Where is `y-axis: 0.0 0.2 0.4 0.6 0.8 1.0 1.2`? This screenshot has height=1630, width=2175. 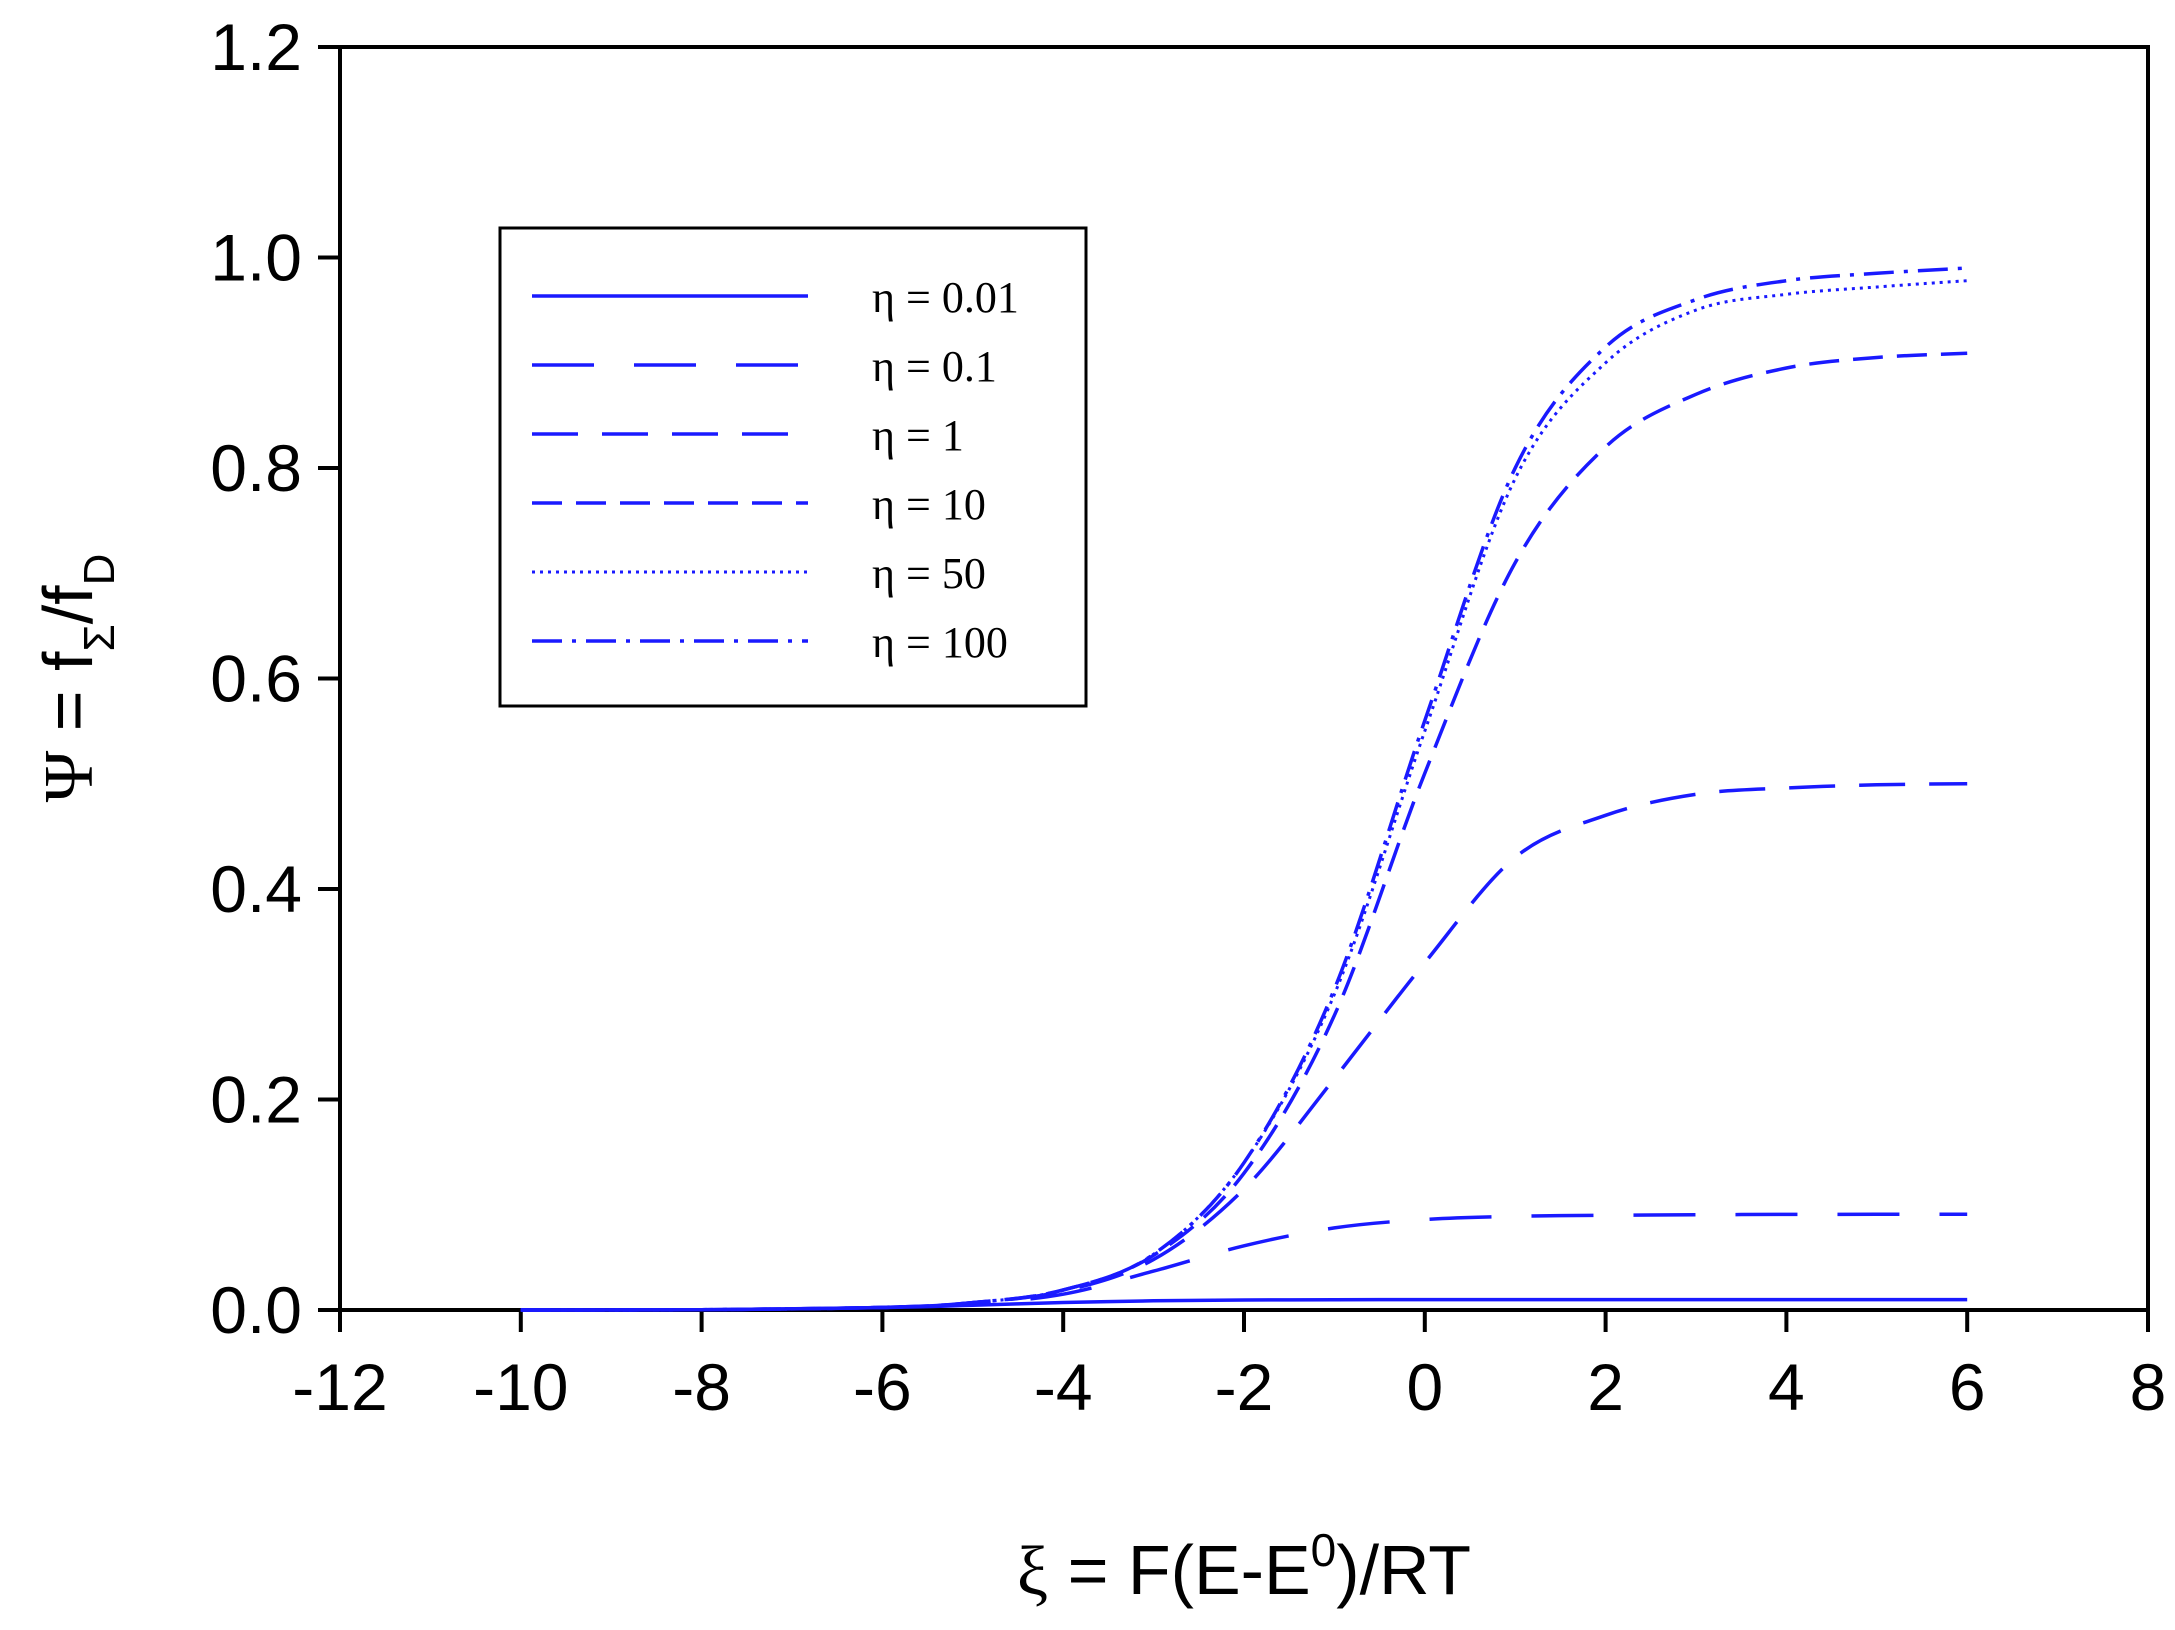 y-axis: 0.0 0.2 0.4 0.6 0.8 1.0 1.2 is located at coordinates (275, 678).